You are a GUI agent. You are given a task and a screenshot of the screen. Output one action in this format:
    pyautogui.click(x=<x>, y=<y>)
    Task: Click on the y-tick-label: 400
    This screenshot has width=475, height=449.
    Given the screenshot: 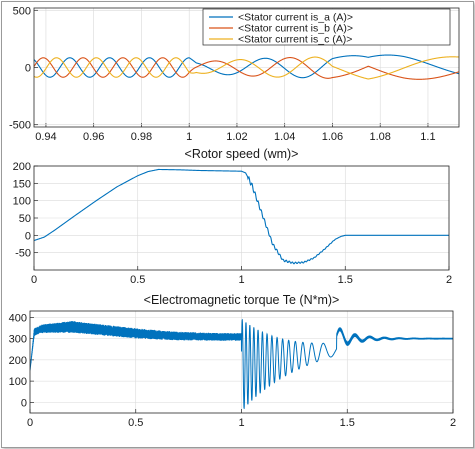 What is the action you would take?
    pyautogui.click(x=18, y=318)
    